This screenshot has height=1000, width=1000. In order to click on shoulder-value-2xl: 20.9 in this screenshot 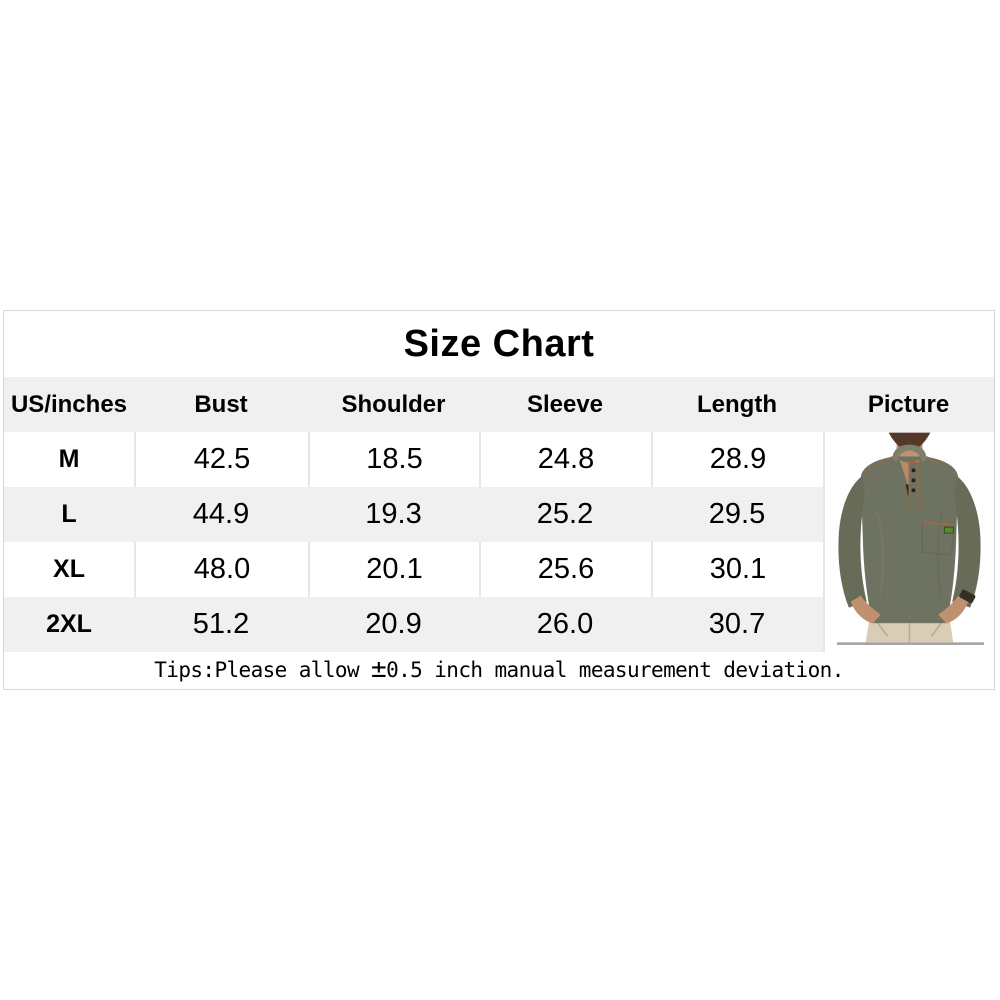, I will do `click(393, 624)`.